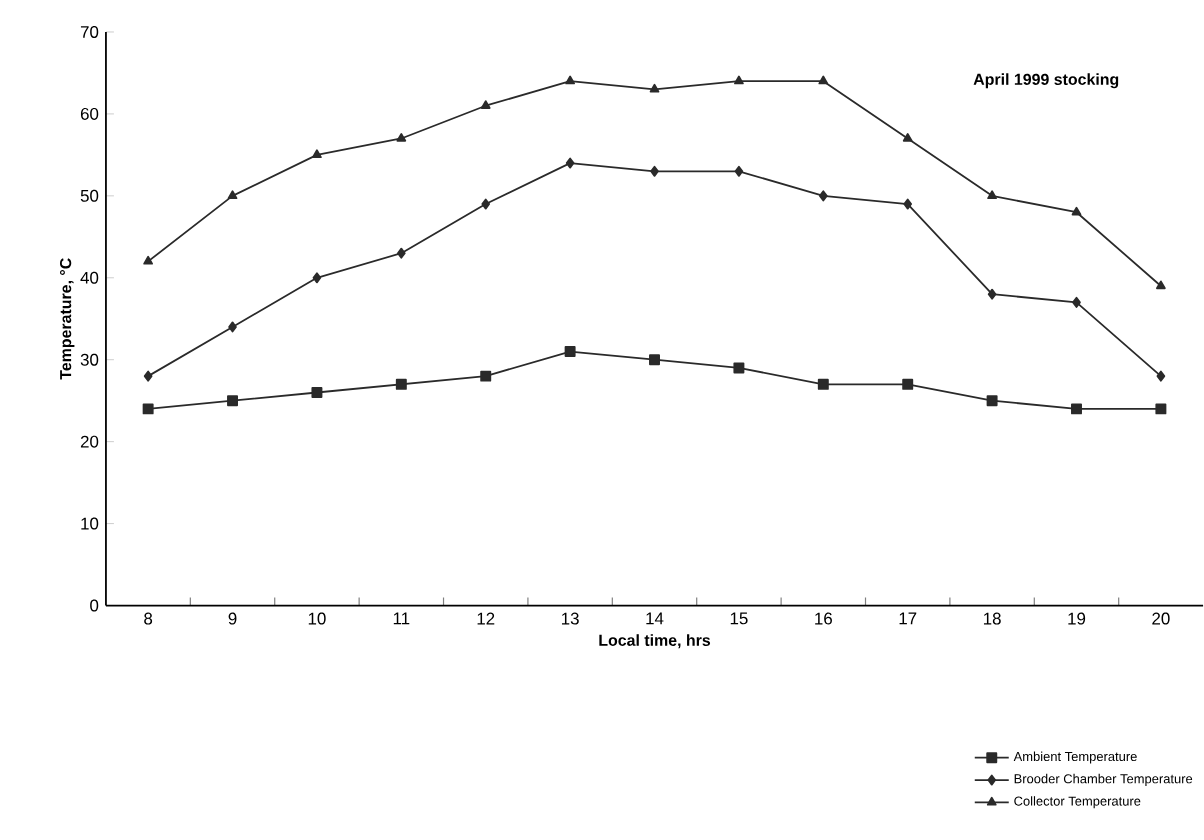  Describe the element at coordinates (232, 618) in the screenshot. I see `x-tick-label: 9` at that location.